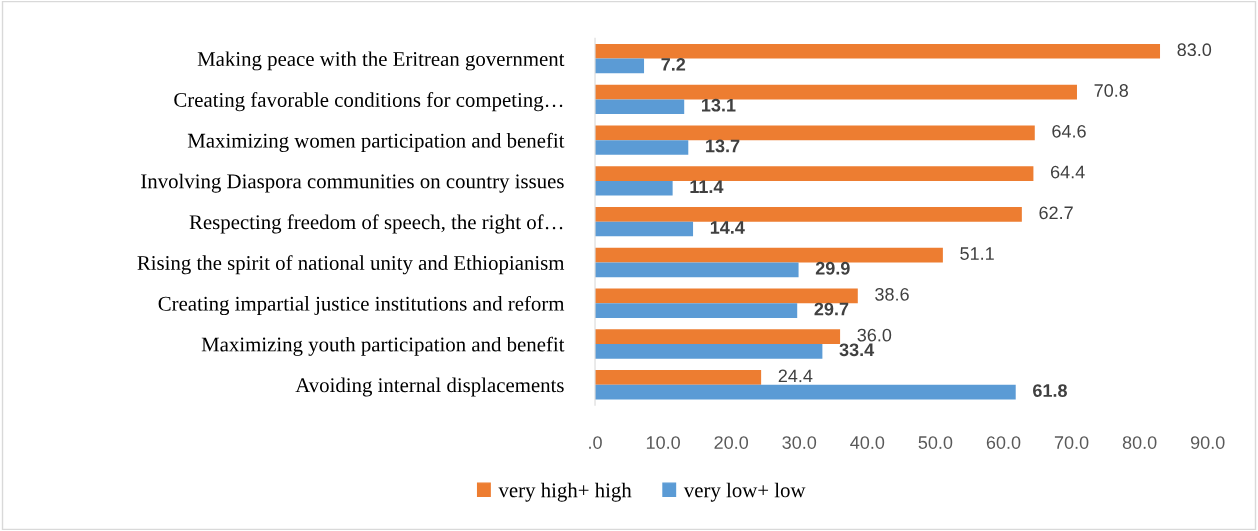  I want to click on x-tick-label: 60.0, so click(1003, 442).